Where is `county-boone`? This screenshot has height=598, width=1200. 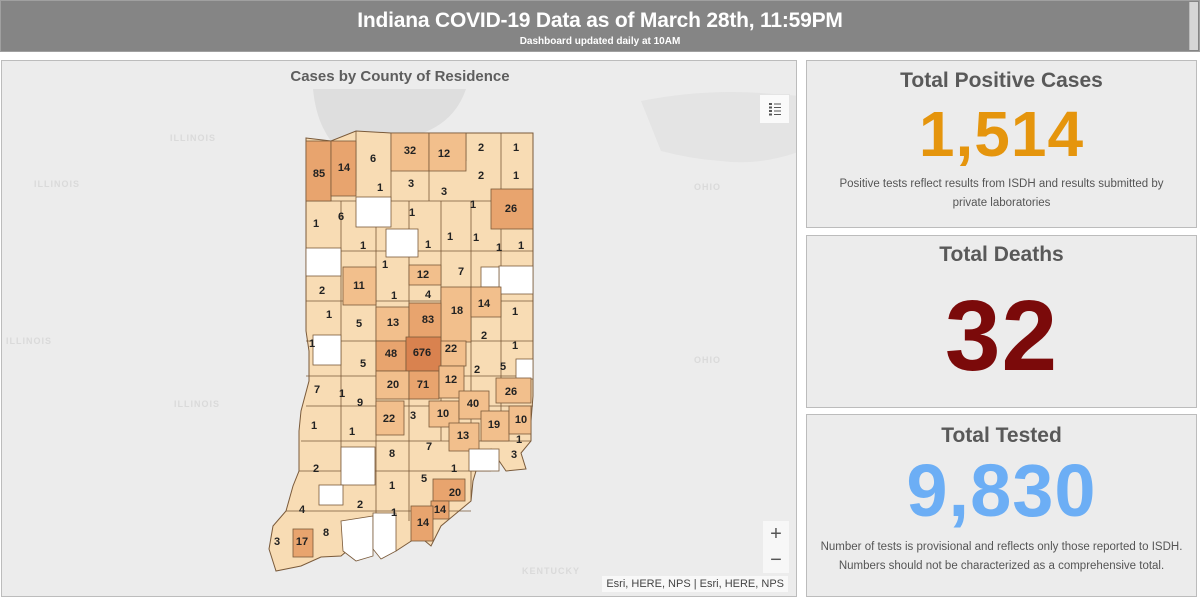
county-boone is located at coordinates (392, 324).